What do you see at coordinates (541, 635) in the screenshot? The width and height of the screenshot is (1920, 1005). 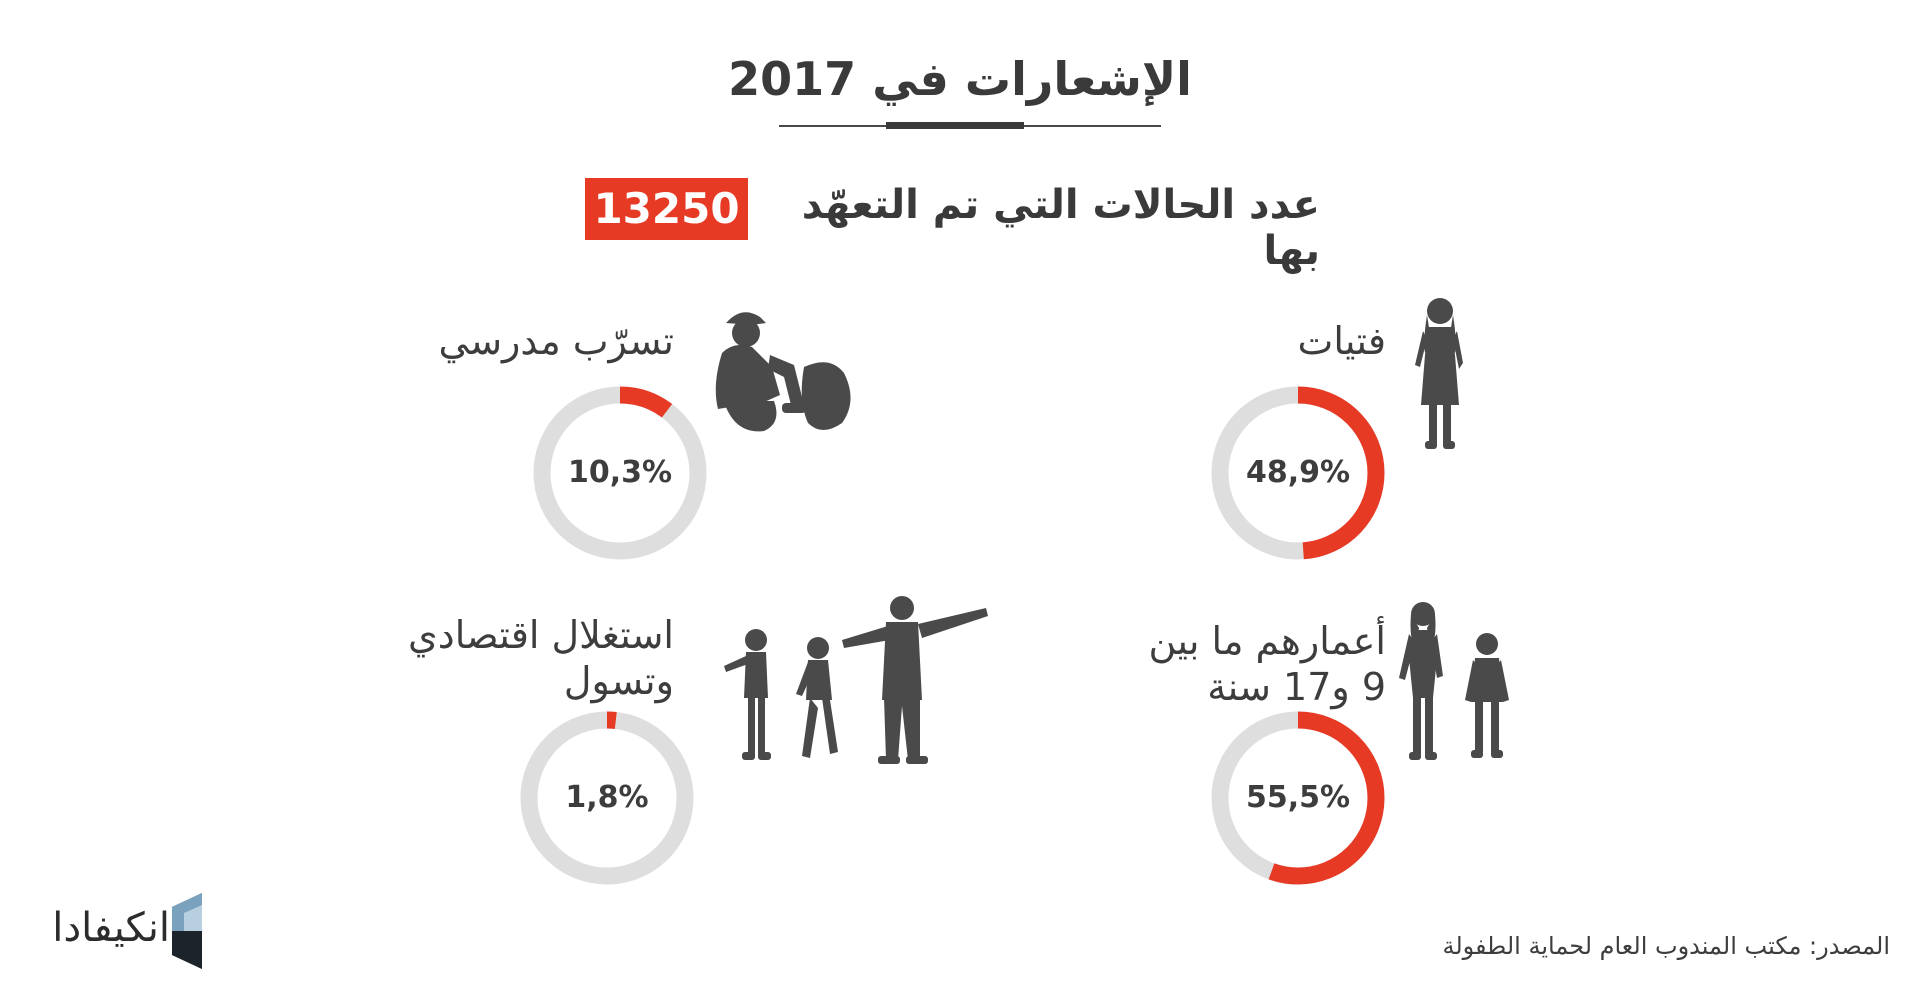 I see `stat-label-line: استغلال اقتصادي` at bounding box center [541, 635].